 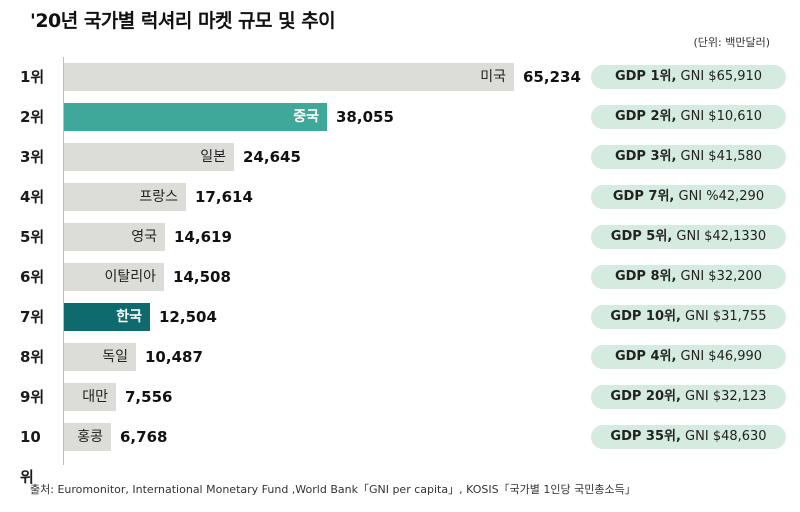 I want to click on gdp-rank-label: GDP 5위,, so click(x=641, y=236).